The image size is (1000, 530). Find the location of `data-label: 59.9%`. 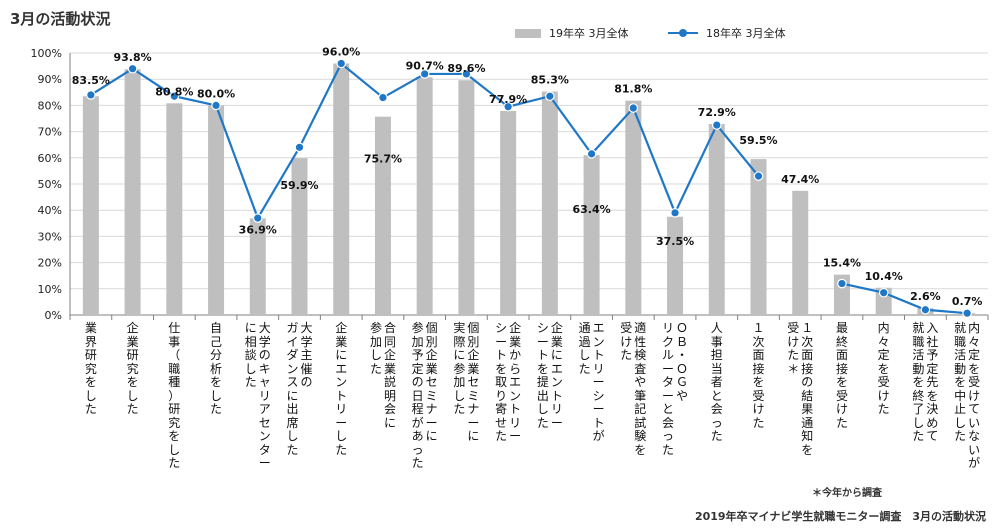

data-label: 59.9% is located at coordinates (299, 185).